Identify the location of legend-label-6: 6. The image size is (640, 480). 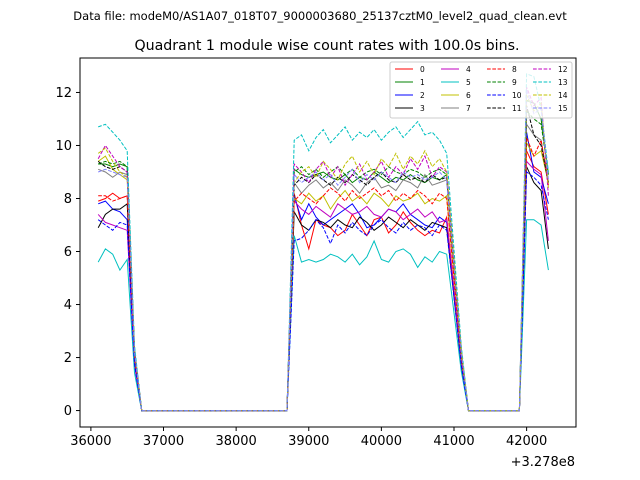
(468, 95).